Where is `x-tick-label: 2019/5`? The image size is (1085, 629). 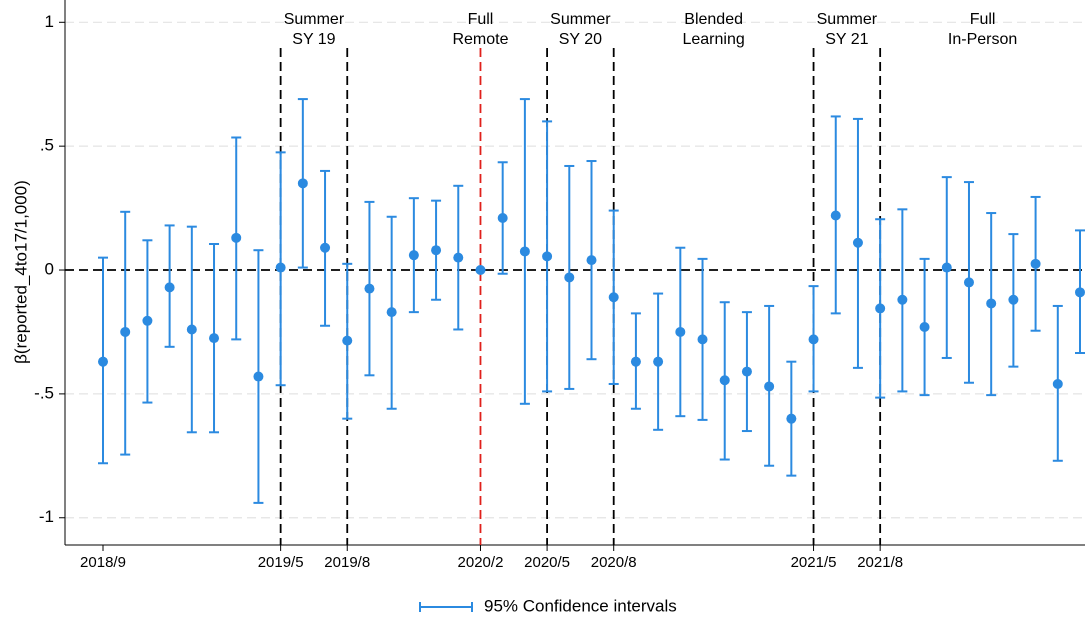
x-tick-label: 2019/5 is located at coordinates (281, 562).